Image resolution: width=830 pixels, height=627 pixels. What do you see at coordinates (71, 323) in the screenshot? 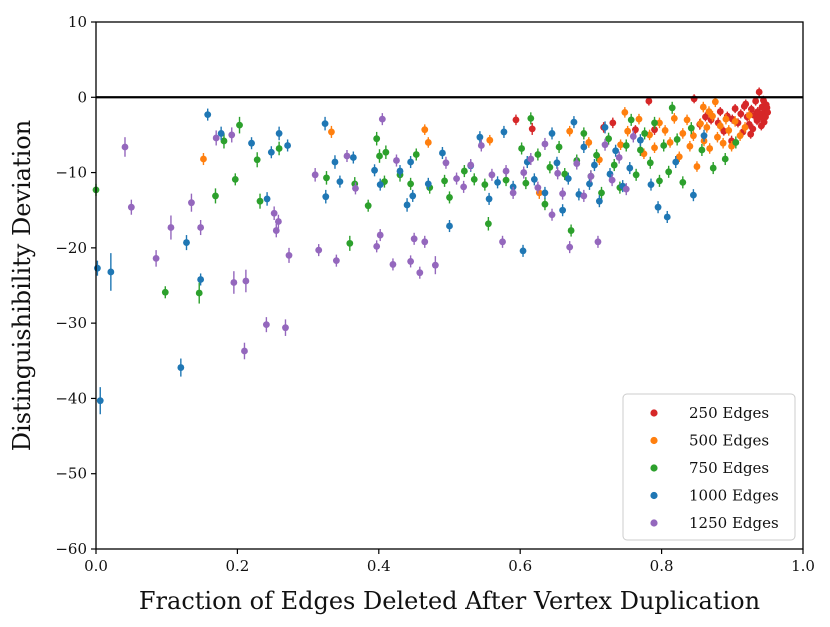
I see `y-tick-label: −30` at bounding box center [71, 323].